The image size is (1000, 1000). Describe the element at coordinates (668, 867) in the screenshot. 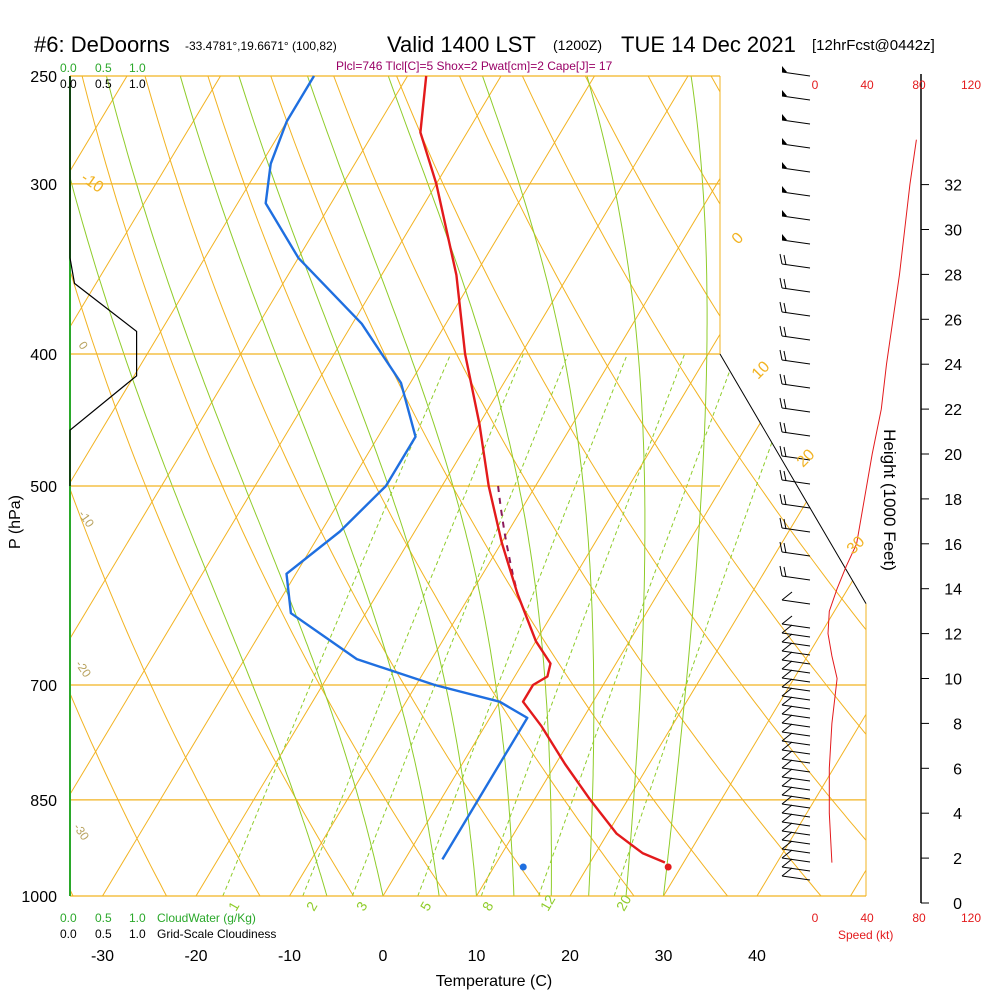

I see `surface-temperature-dot` at that location.